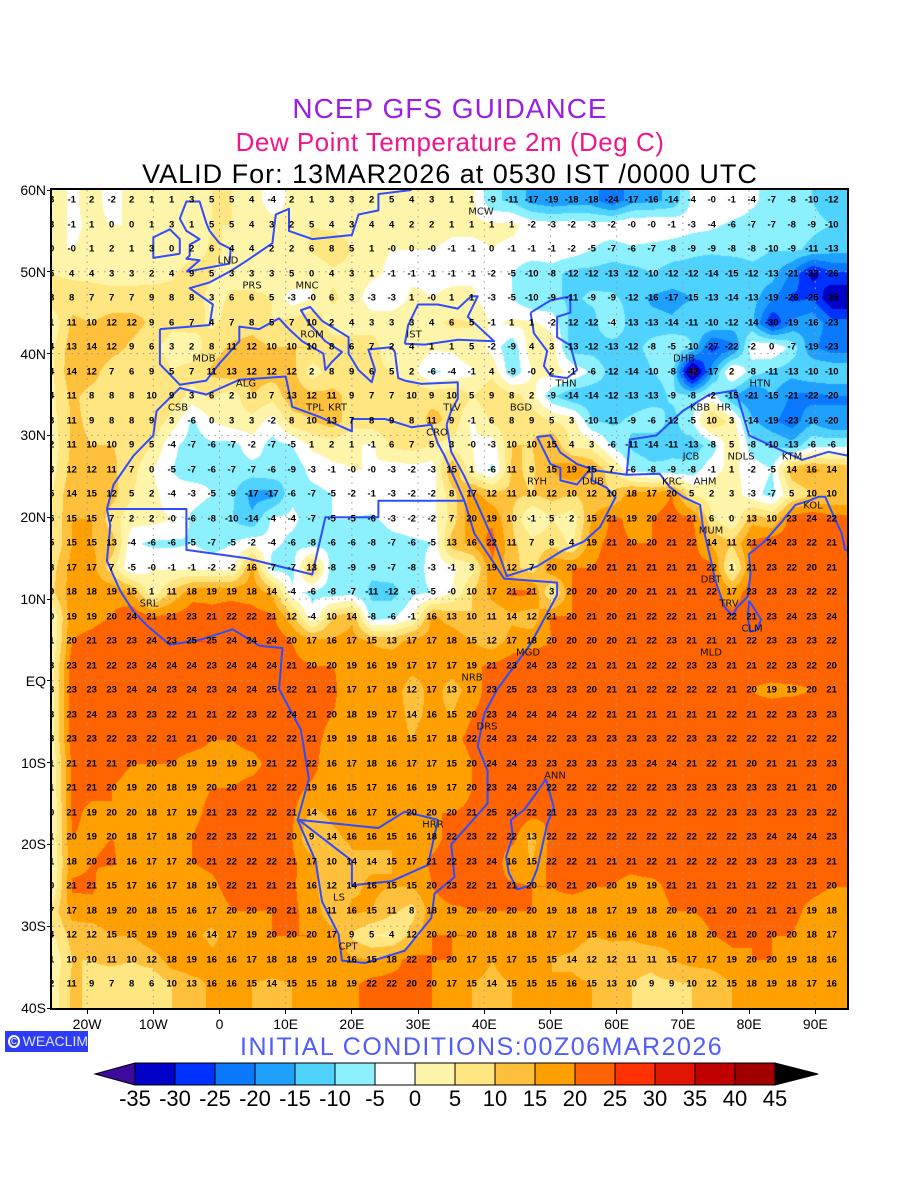 The height and width of the screenshot is (1200, 900). I want to click on grid-value: -2, so click(431, 518).